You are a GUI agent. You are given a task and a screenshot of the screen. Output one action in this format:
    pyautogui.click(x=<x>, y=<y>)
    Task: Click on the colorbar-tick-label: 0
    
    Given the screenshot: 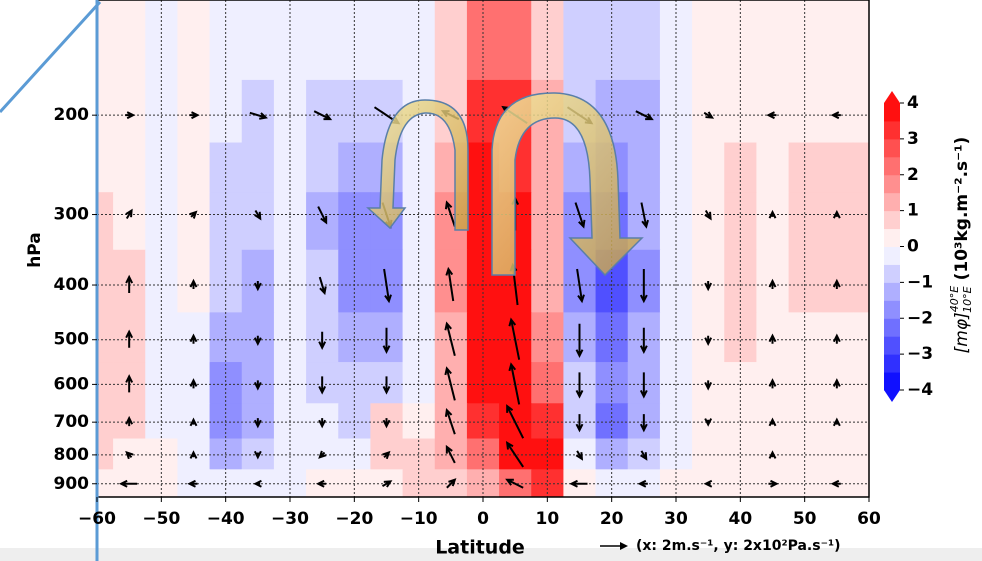 What is the action you would take?
    pyautogui.click(x=913, y=247)
    